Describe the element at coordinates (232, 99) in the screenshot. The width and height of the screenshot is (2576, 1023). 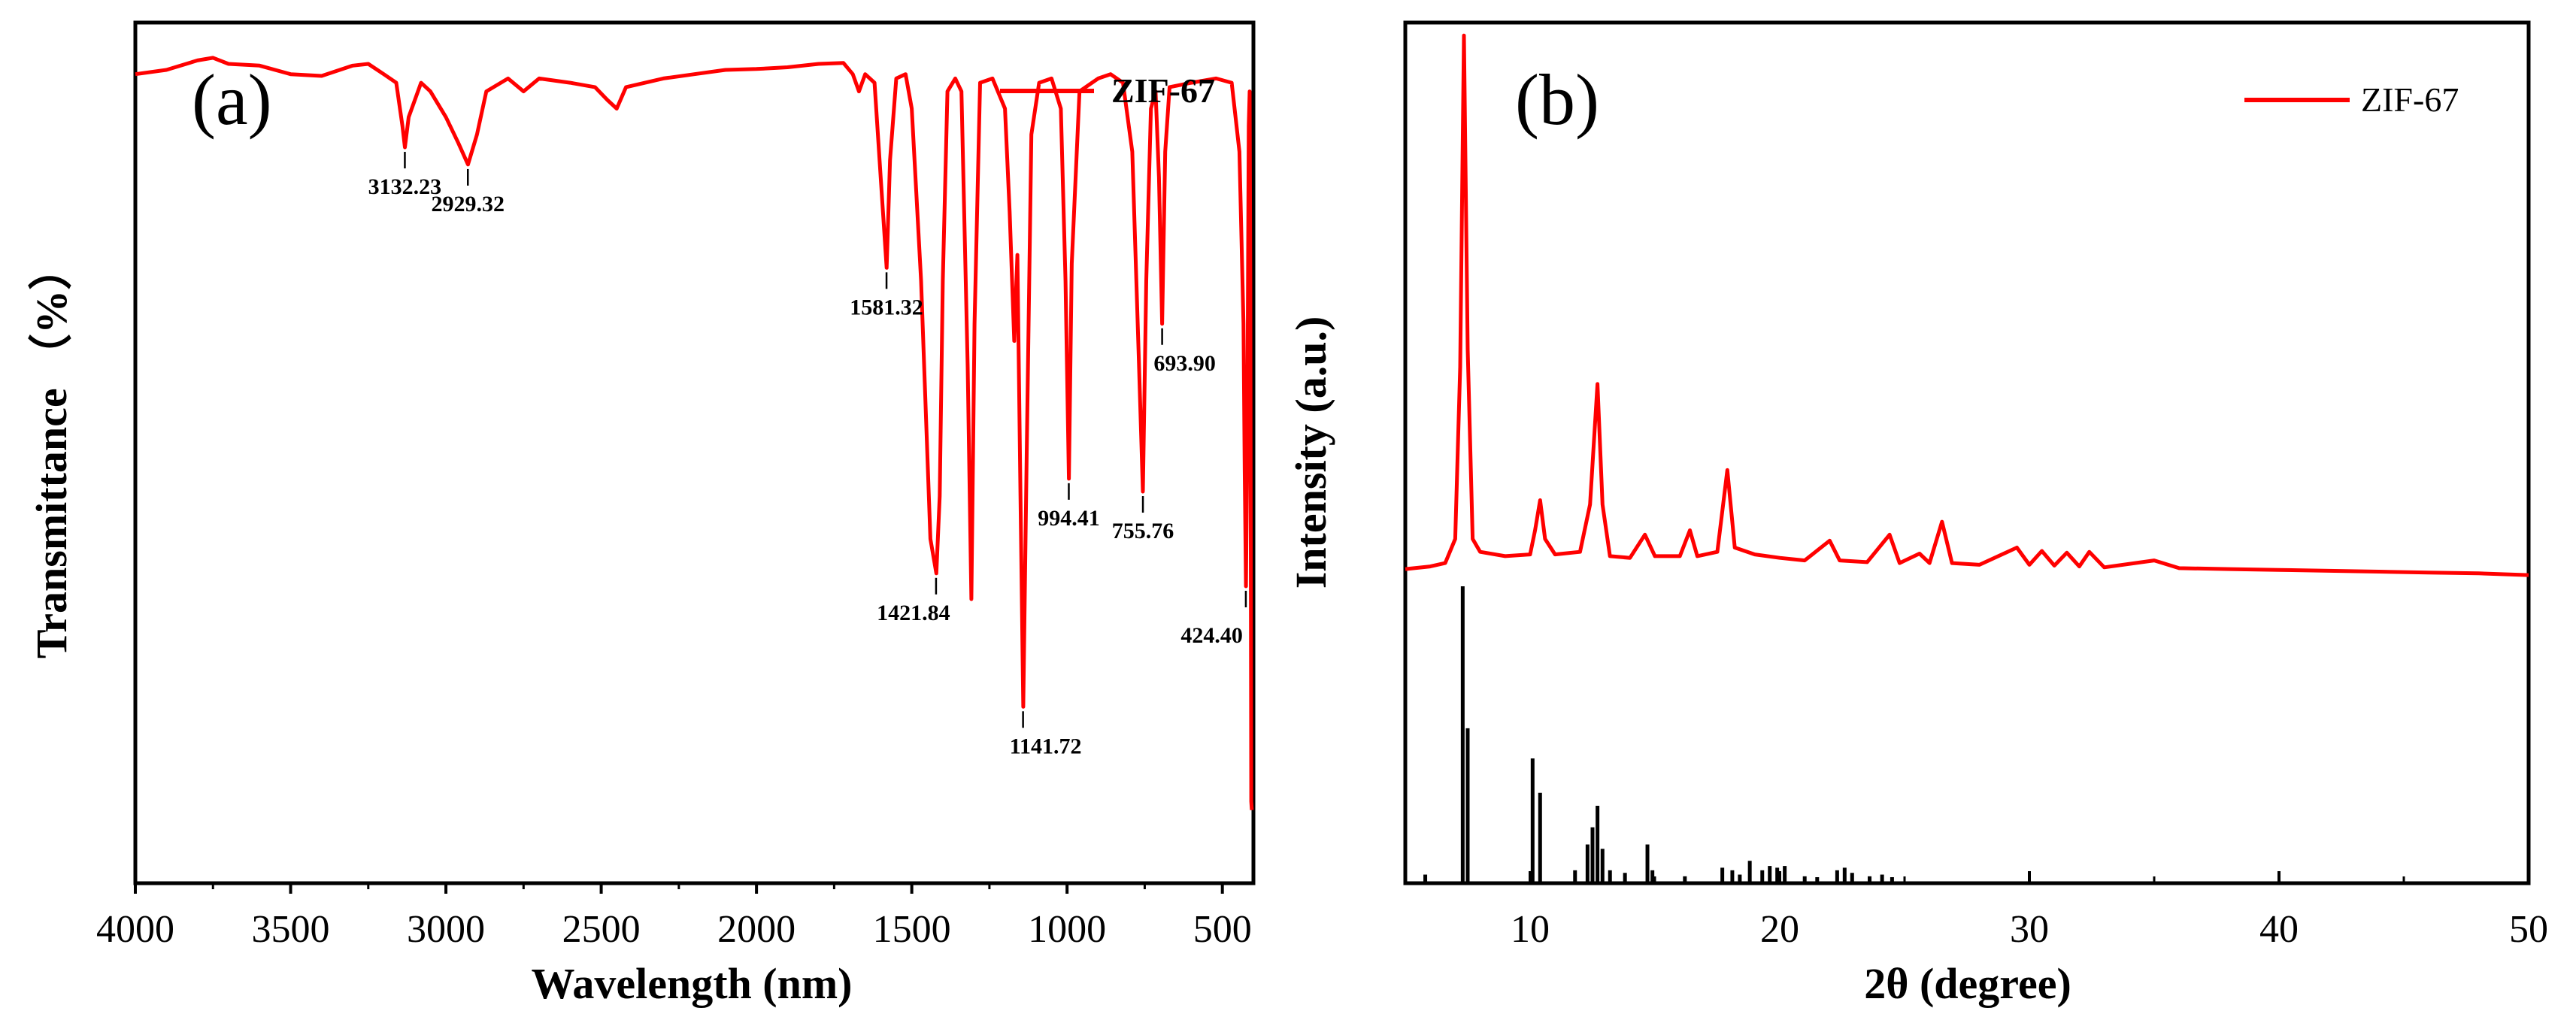
I see `panel-label-a: (a)` at that location.